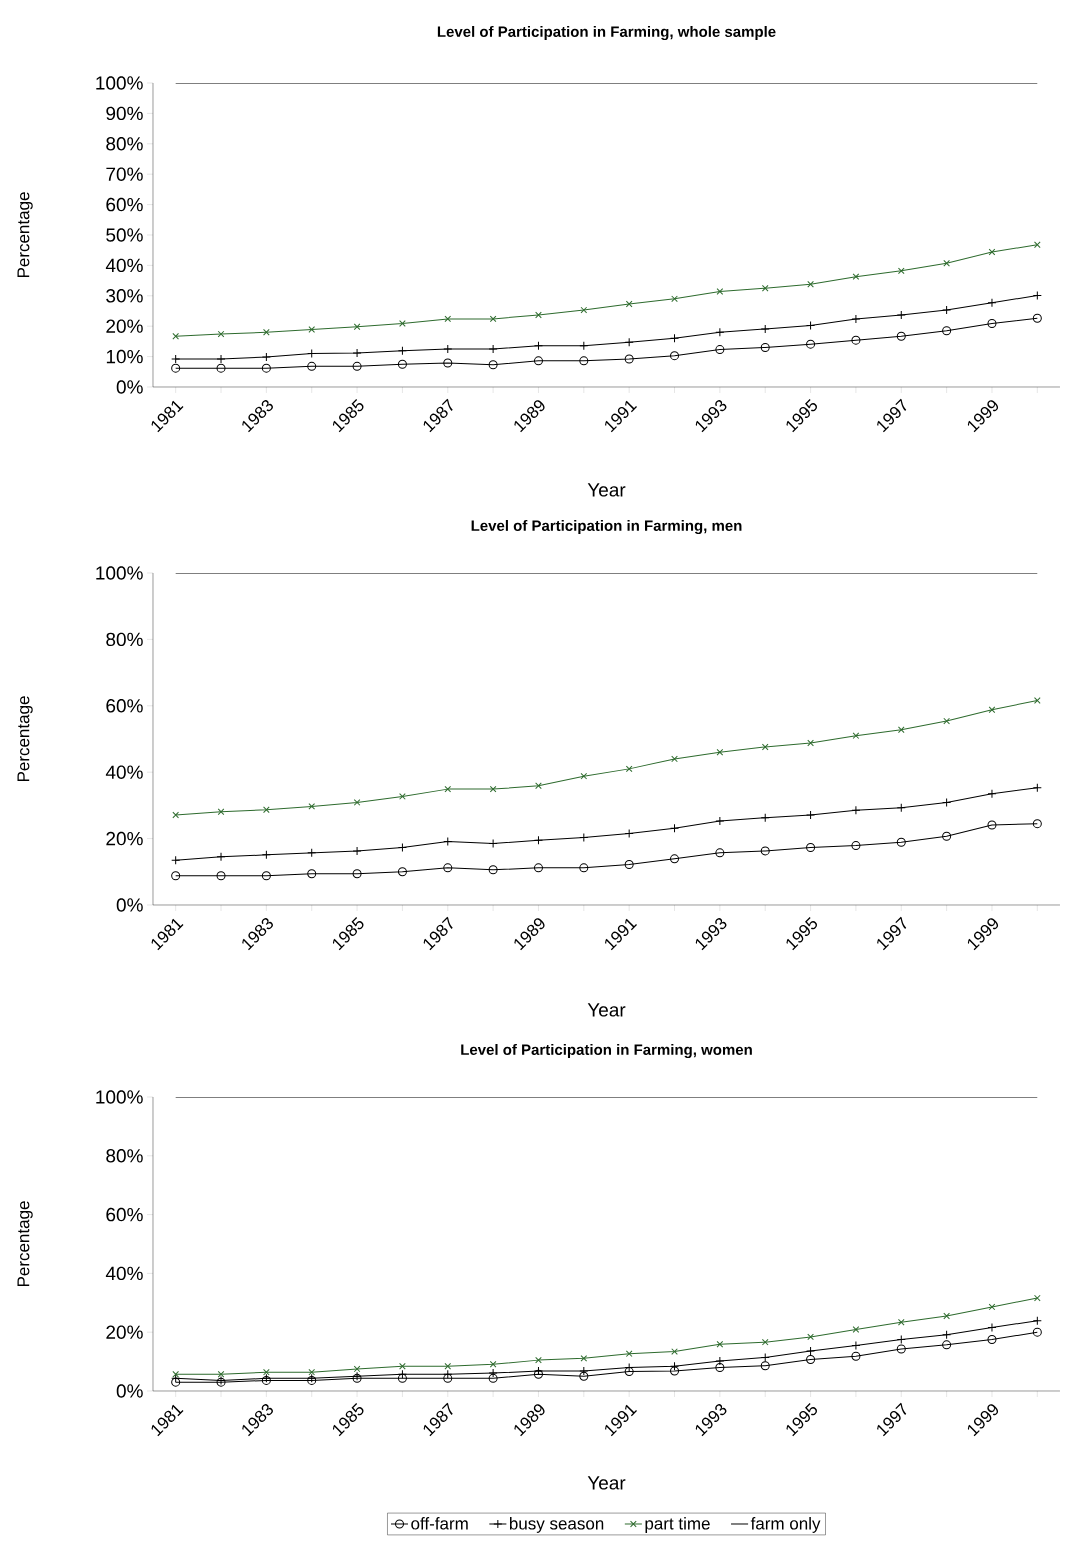 The image size is (1076, 1558). What do you see at coordinates (124, 326) in the screenshot?
I see `y-tick-label: 20%` at bounding box center [124, 326].